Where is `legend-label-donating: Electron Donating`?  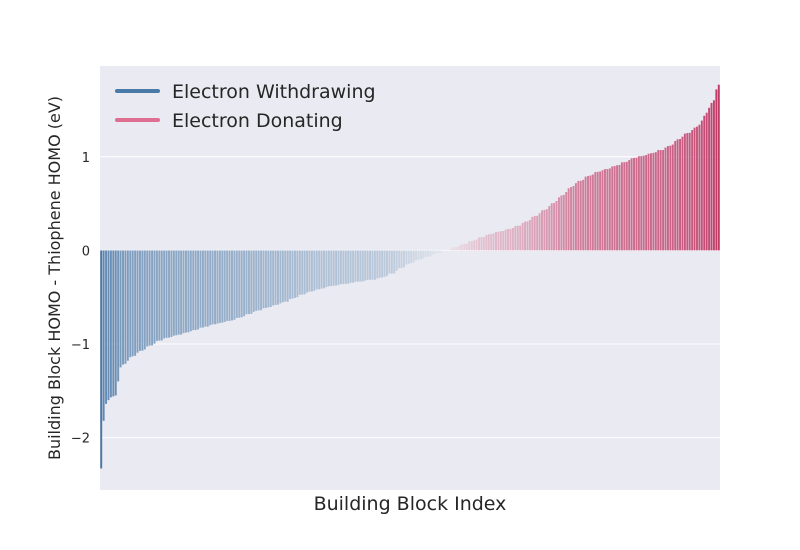 legend-label-donating: Electron Donating is located at coordinates (257, 121).